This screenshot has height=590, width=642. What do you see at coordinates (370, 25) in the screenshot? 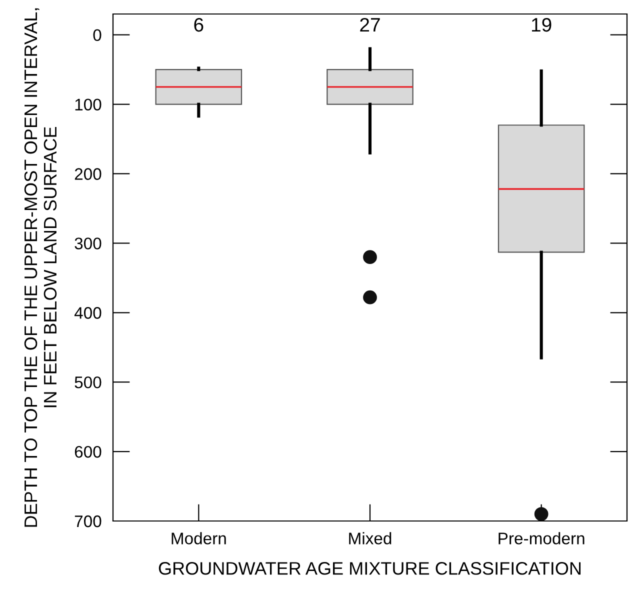
I see `annotation: 27` at bounding box center [370, 25].